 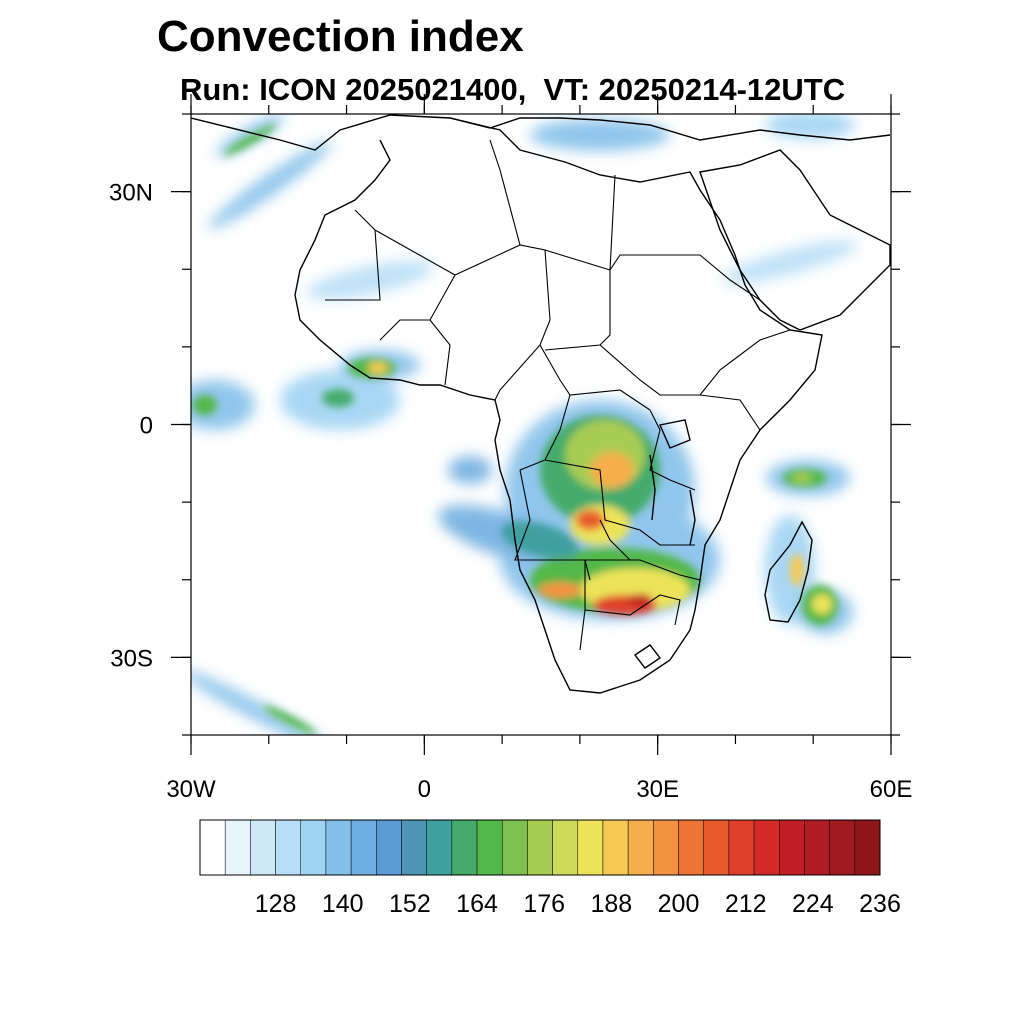 What do you see at coordinates (578, 904) in the screenshot?
I see `colorbar-labels: 128 140 152 164 176 188 200 212 224 236` at bounding box center [578, 904].